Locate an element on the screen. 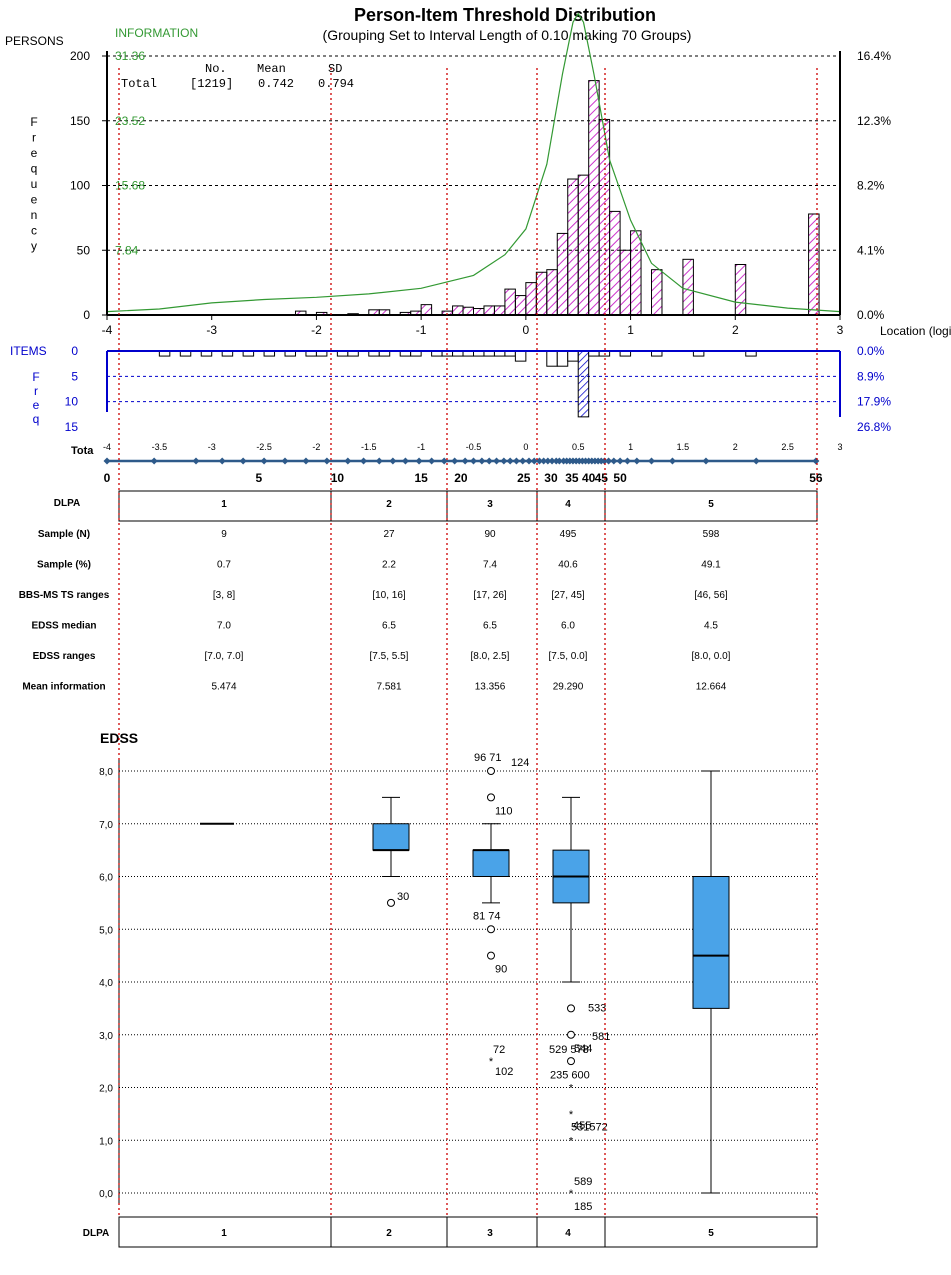 The width and height of the screenshot is (951, 1275). dlpa-cell: 598 is located at coordinates (711, 534).